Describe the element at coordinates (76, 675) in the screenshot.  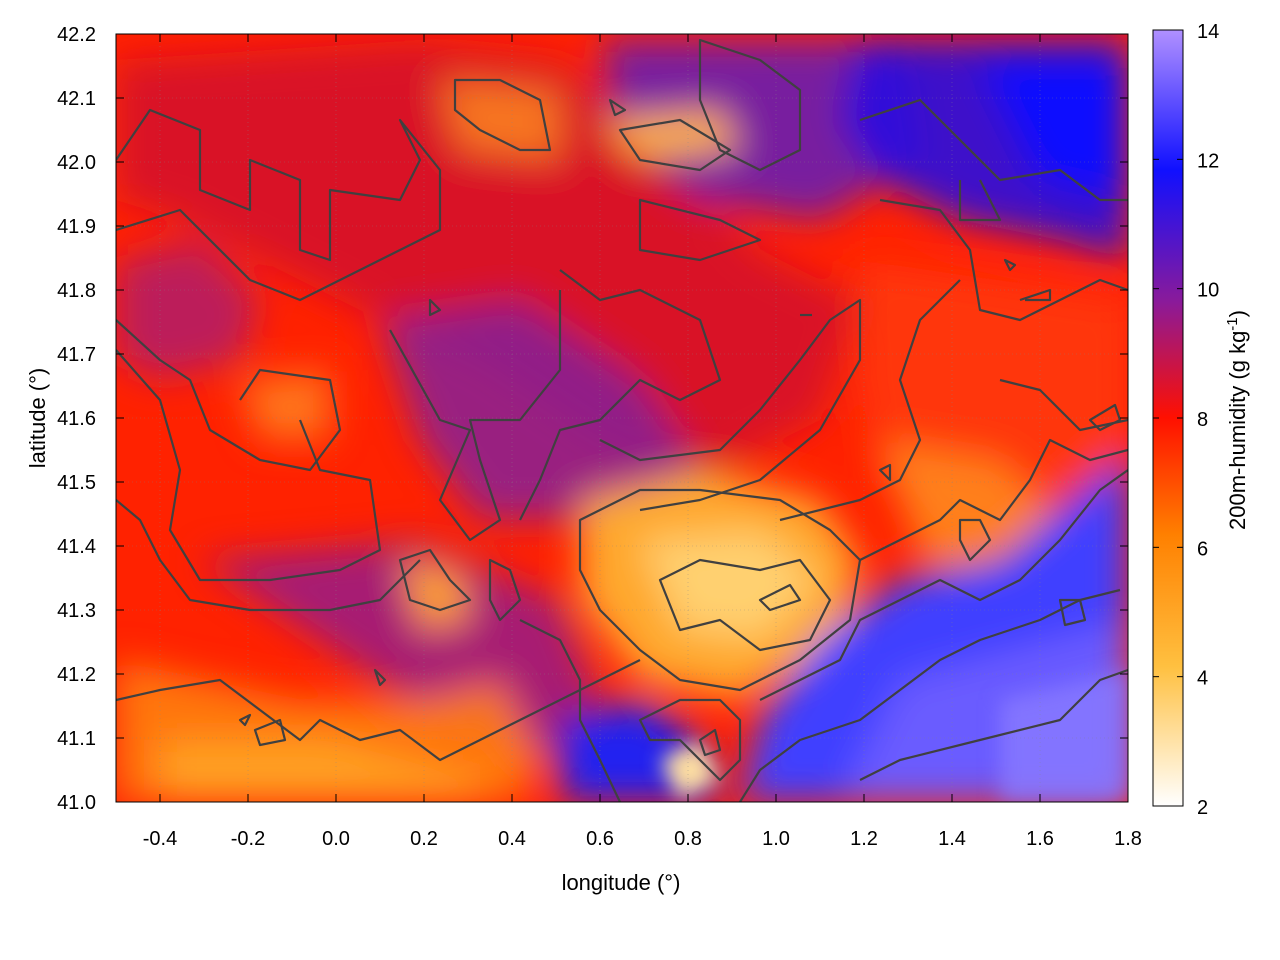
I see `y-tick-label: 41.2` at that location.